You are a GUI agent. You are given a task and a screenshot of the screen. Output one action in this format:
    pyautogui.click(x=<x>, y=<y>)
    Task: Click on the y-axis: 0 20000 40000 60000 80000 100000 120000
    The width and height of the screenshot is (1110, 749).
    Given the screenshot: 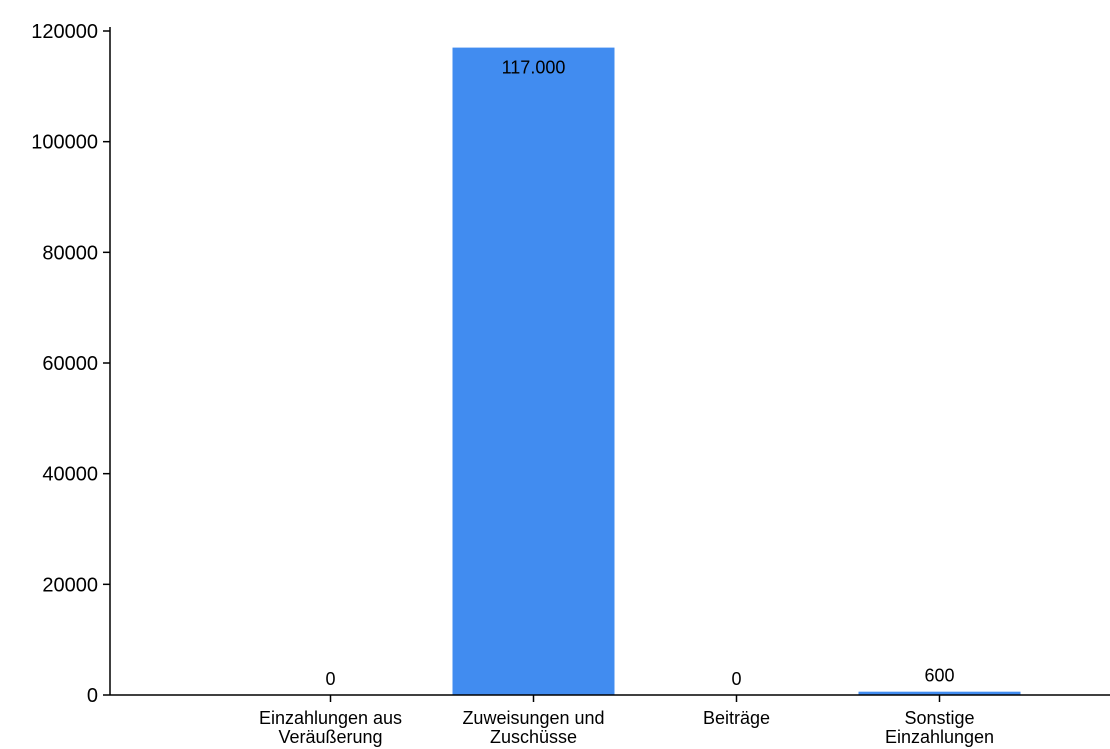 What is the action you would take?
    pyautogui.click(x=71, y=364)
    